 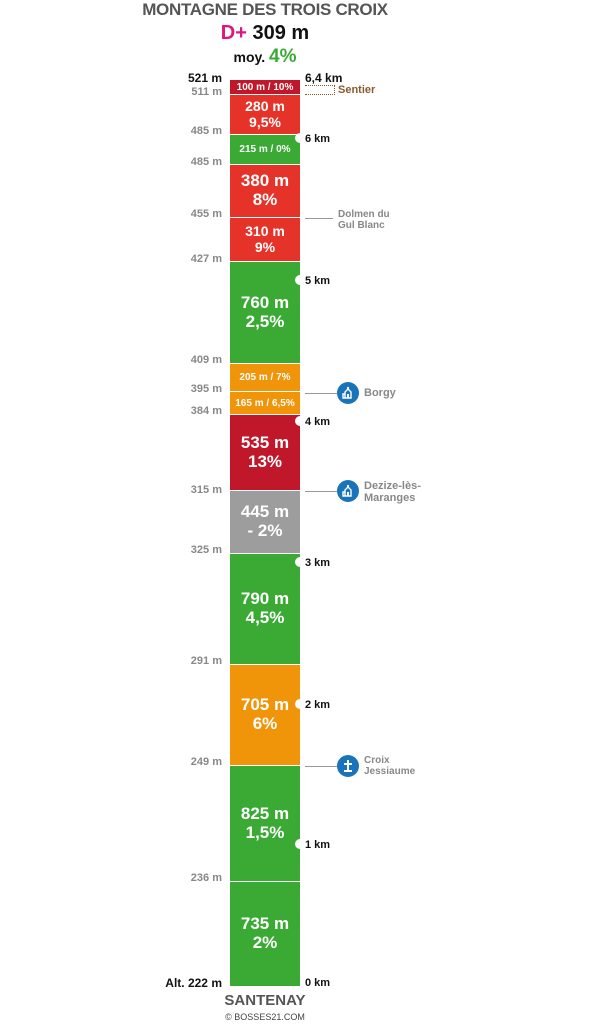 I want to click on profile-segment: 100 m / 10%, so click(x=265, y=87).